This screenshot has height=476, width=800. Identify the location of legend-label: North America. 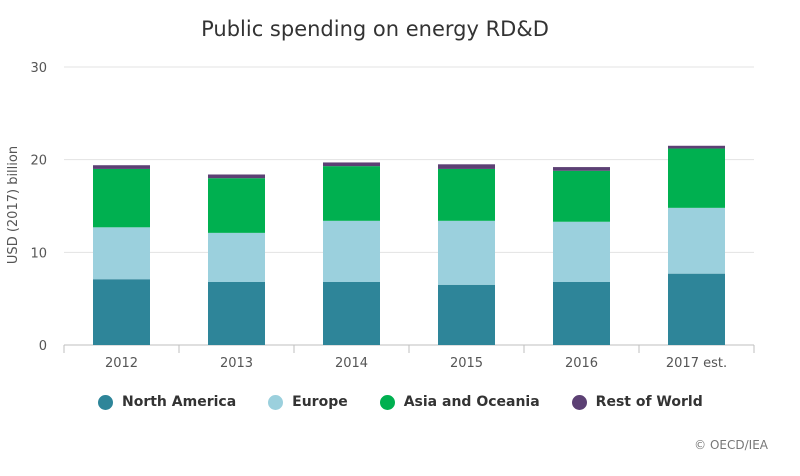
(179, 402).